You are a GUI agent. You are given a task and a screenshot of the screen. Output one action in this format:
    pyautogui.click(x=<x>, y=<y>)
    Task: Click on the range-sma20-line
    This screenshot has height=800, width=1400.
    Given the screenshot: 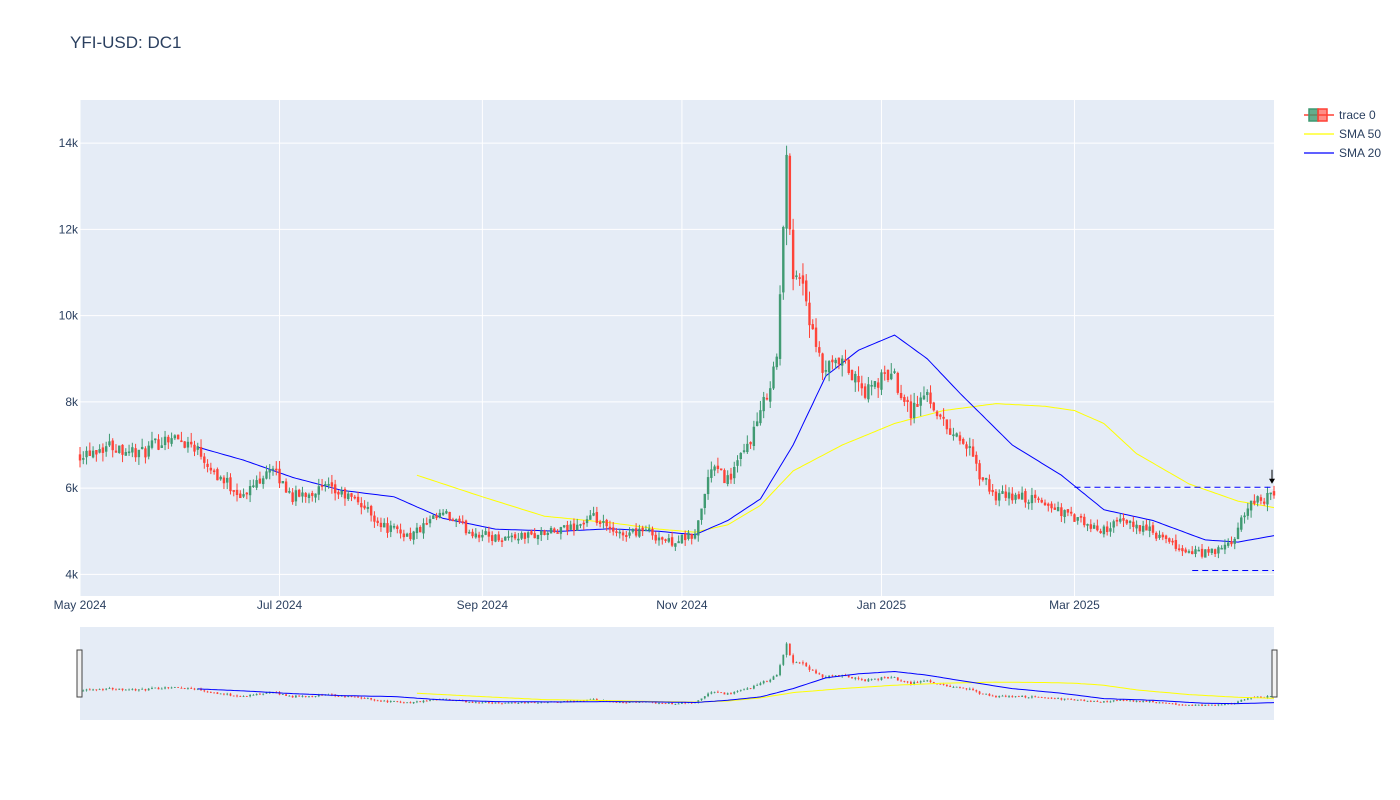 What is the action you would take?
    pyautogui.click(x=736, y=687)
    